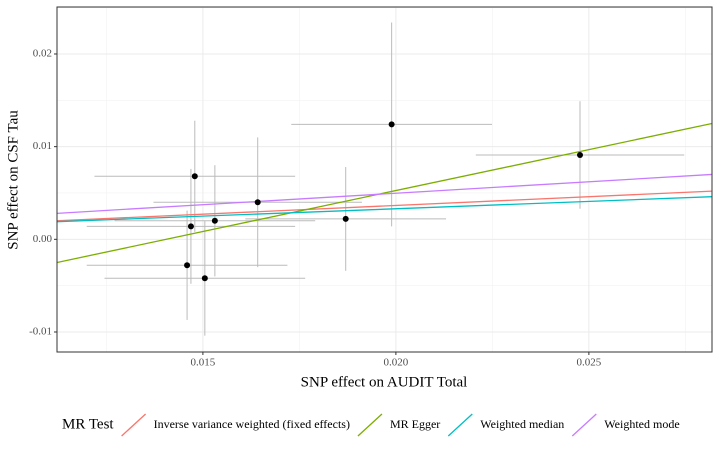 Image resolution: width=720 pixels, height=451 pixels. Describe the element at coordinates (588, 363) in the screenshot. I see `x-tick-label: 0.025` at that location.